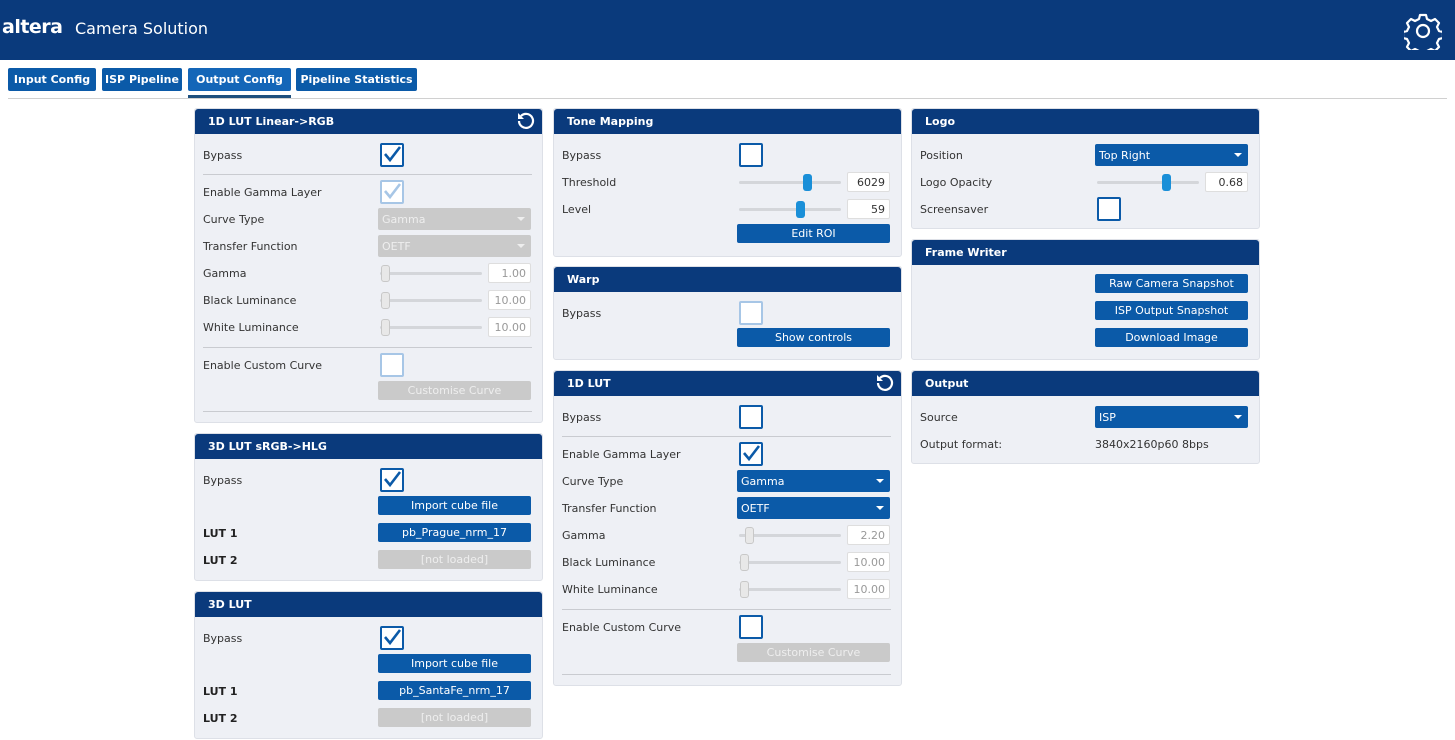 This screenshot has height=740, width=1455. Describe the element at coordinates (142, 79) in the screenshot. I see `tab: ISP Pipeline` at that location.